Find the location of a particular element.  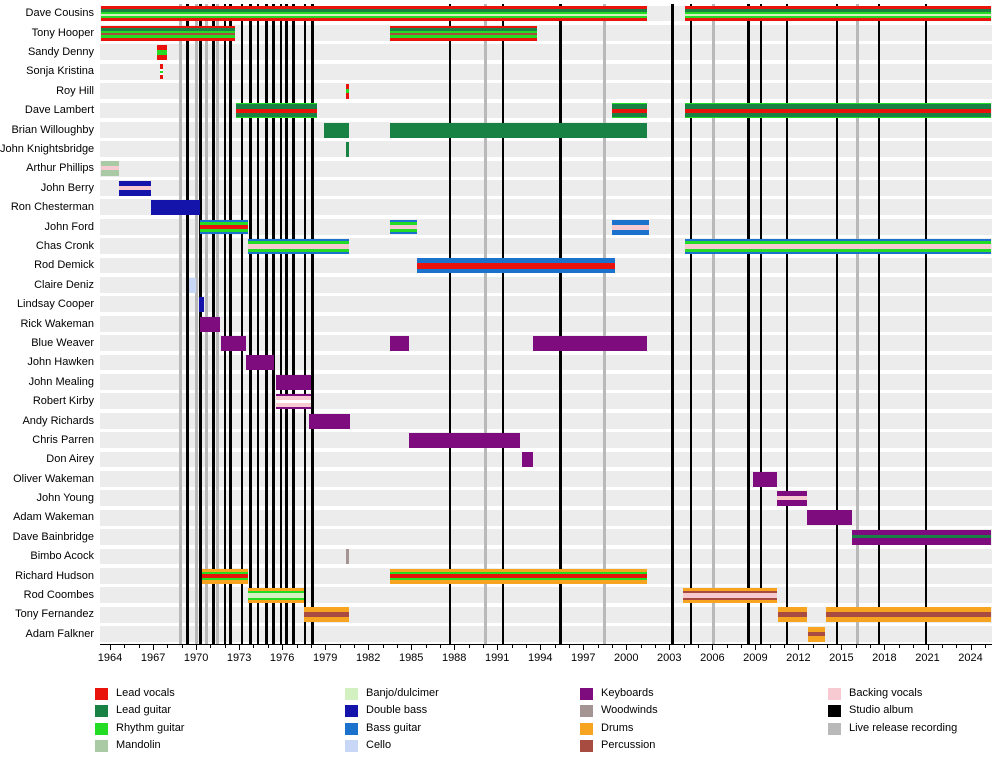

member-label: Bimbo Acock is located at coordinates (62, 556).